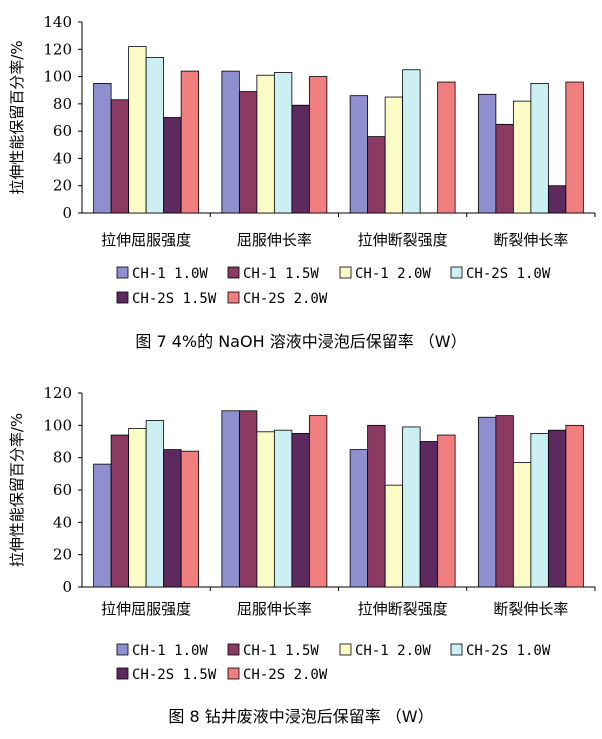 The image size is (602, 739). I want to click on y-tick-label: 140, so click(57, 22).